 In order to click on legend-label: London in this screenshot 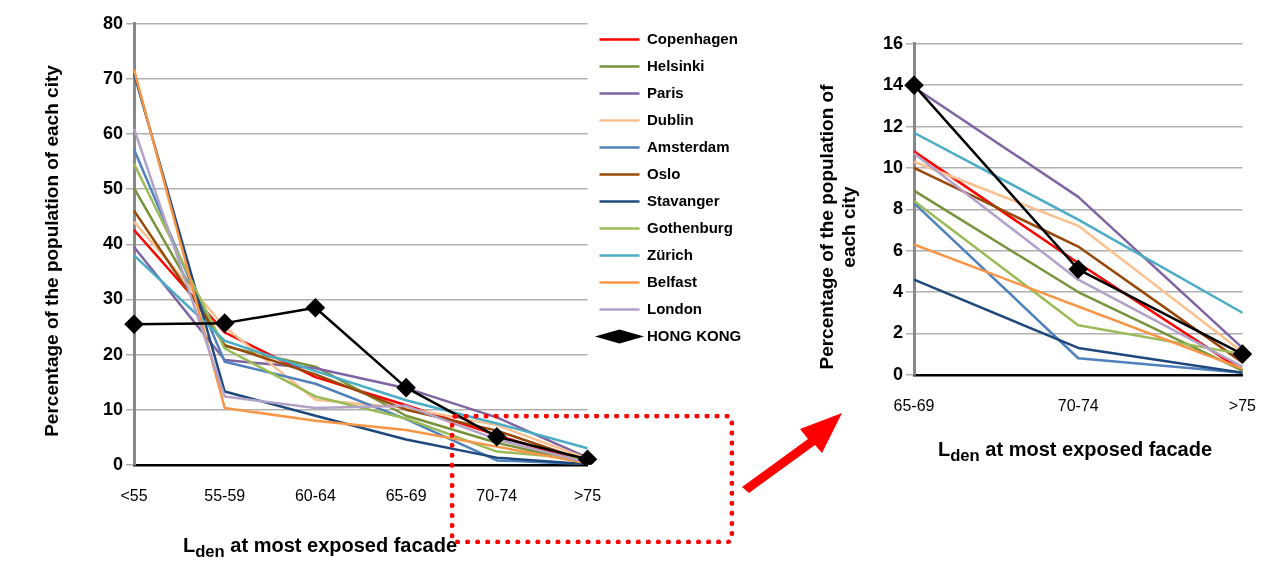, I will do `click(674, 308)`.